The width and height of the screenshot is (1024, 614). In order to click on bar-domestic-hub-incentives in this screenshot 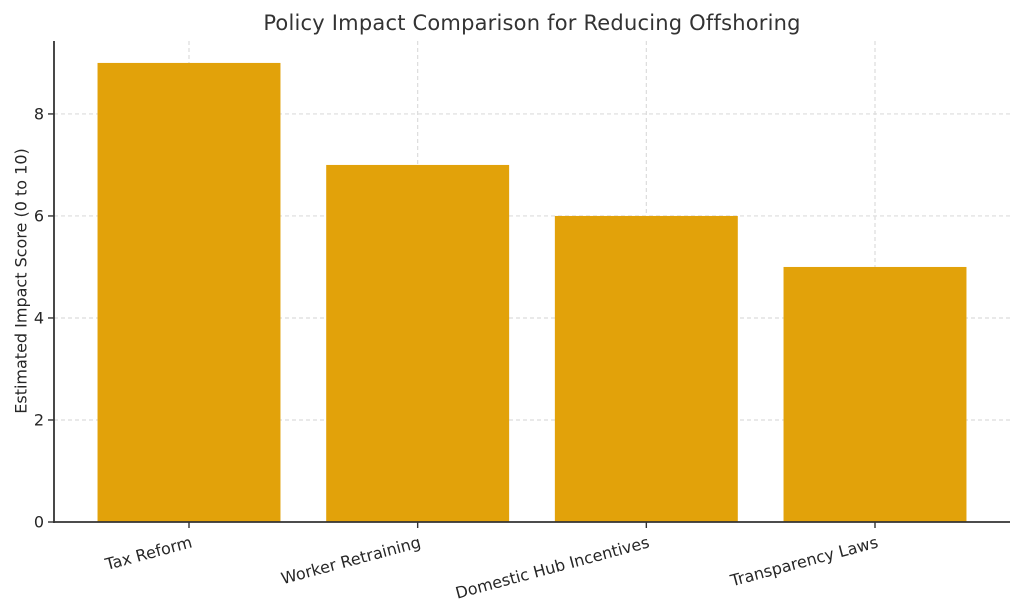, I will do `click(646, 369)`.